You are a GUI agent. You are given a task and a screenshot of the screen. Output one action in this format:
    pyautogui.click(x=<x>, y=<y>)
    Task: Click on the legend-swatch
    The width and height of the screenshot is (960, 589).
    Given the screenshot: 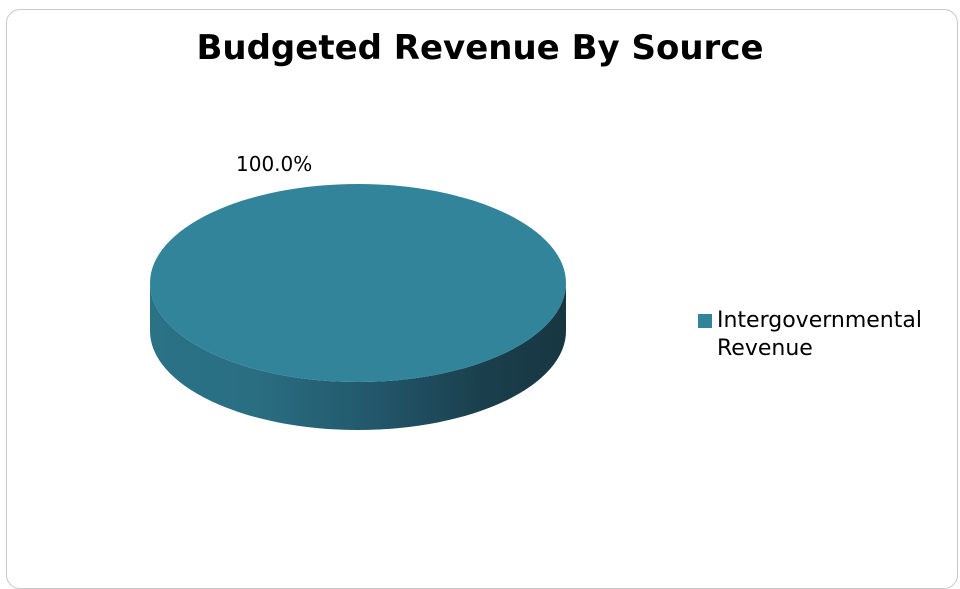 What is the action you would take?
    pyautogui.click(x=705, y=321)
    